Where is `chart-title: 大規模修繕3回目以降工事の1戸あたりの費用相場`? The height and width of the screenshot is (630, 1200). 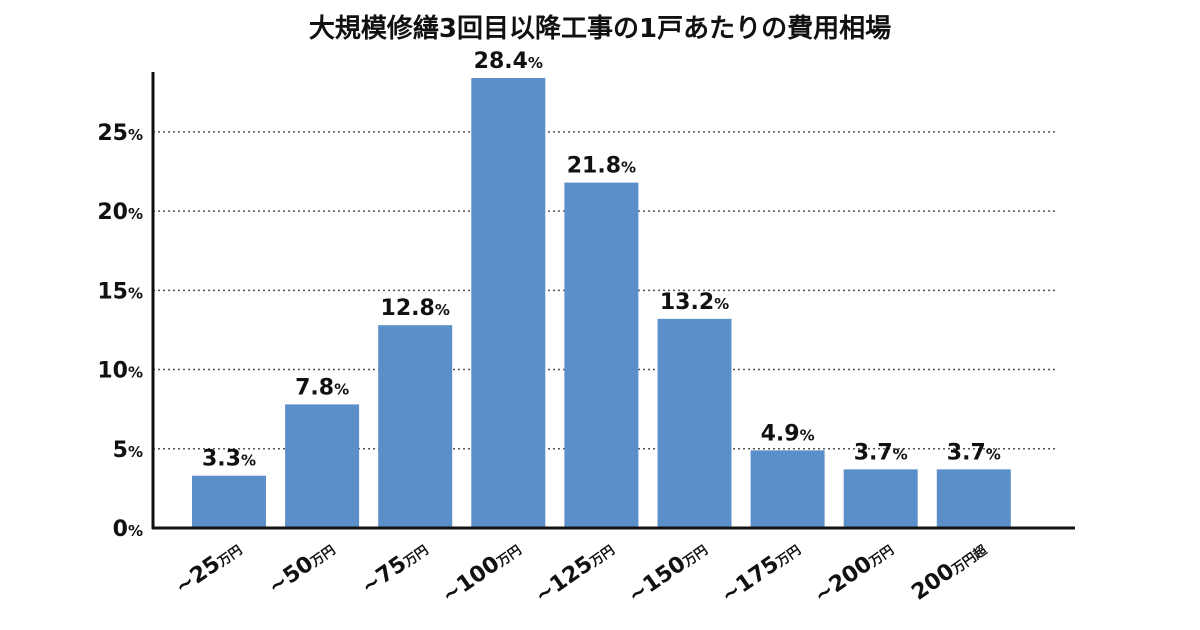 chart-title: 大規模修繕3回目以降工事の1戸あたりの費用相場 is located at coordinates (600, 29).